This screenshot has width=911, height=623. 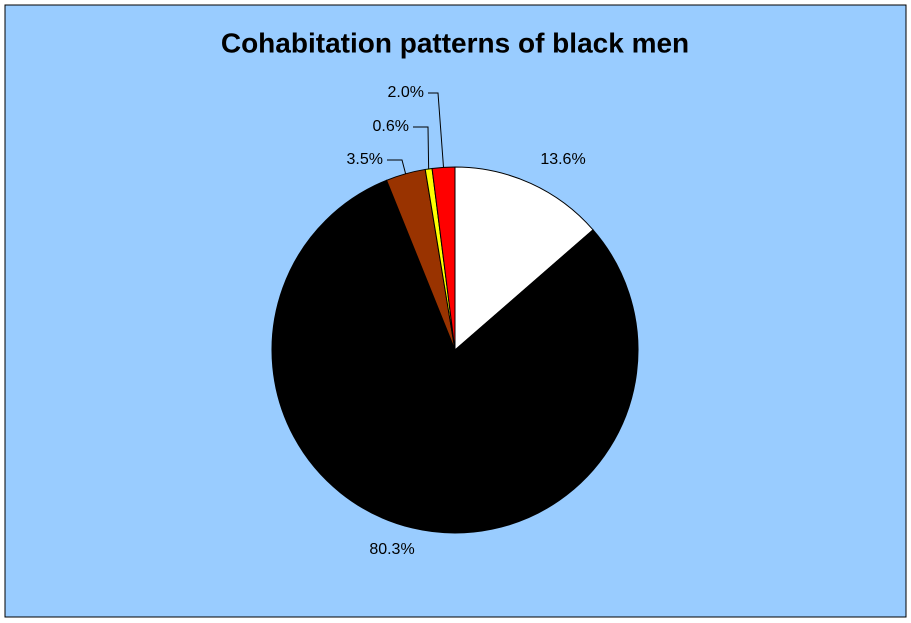 What do you see at coordinates (524, 259) in the screenshot?
I see `pie-slice` at bounding box center [524, 259].